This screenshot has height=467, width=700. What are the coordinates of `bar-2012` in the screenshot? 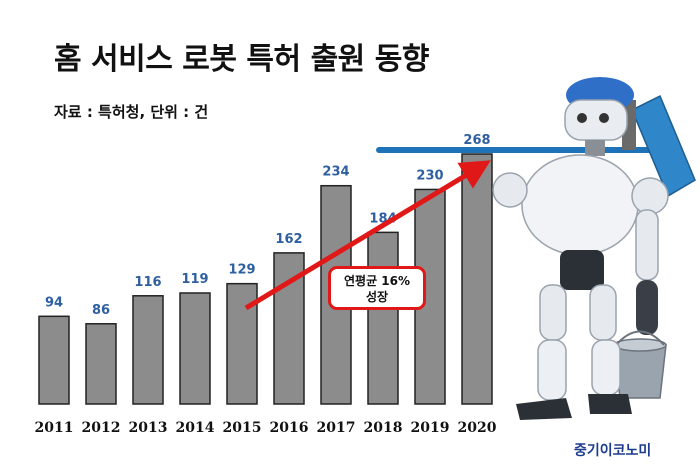 It's located at (101, 364).